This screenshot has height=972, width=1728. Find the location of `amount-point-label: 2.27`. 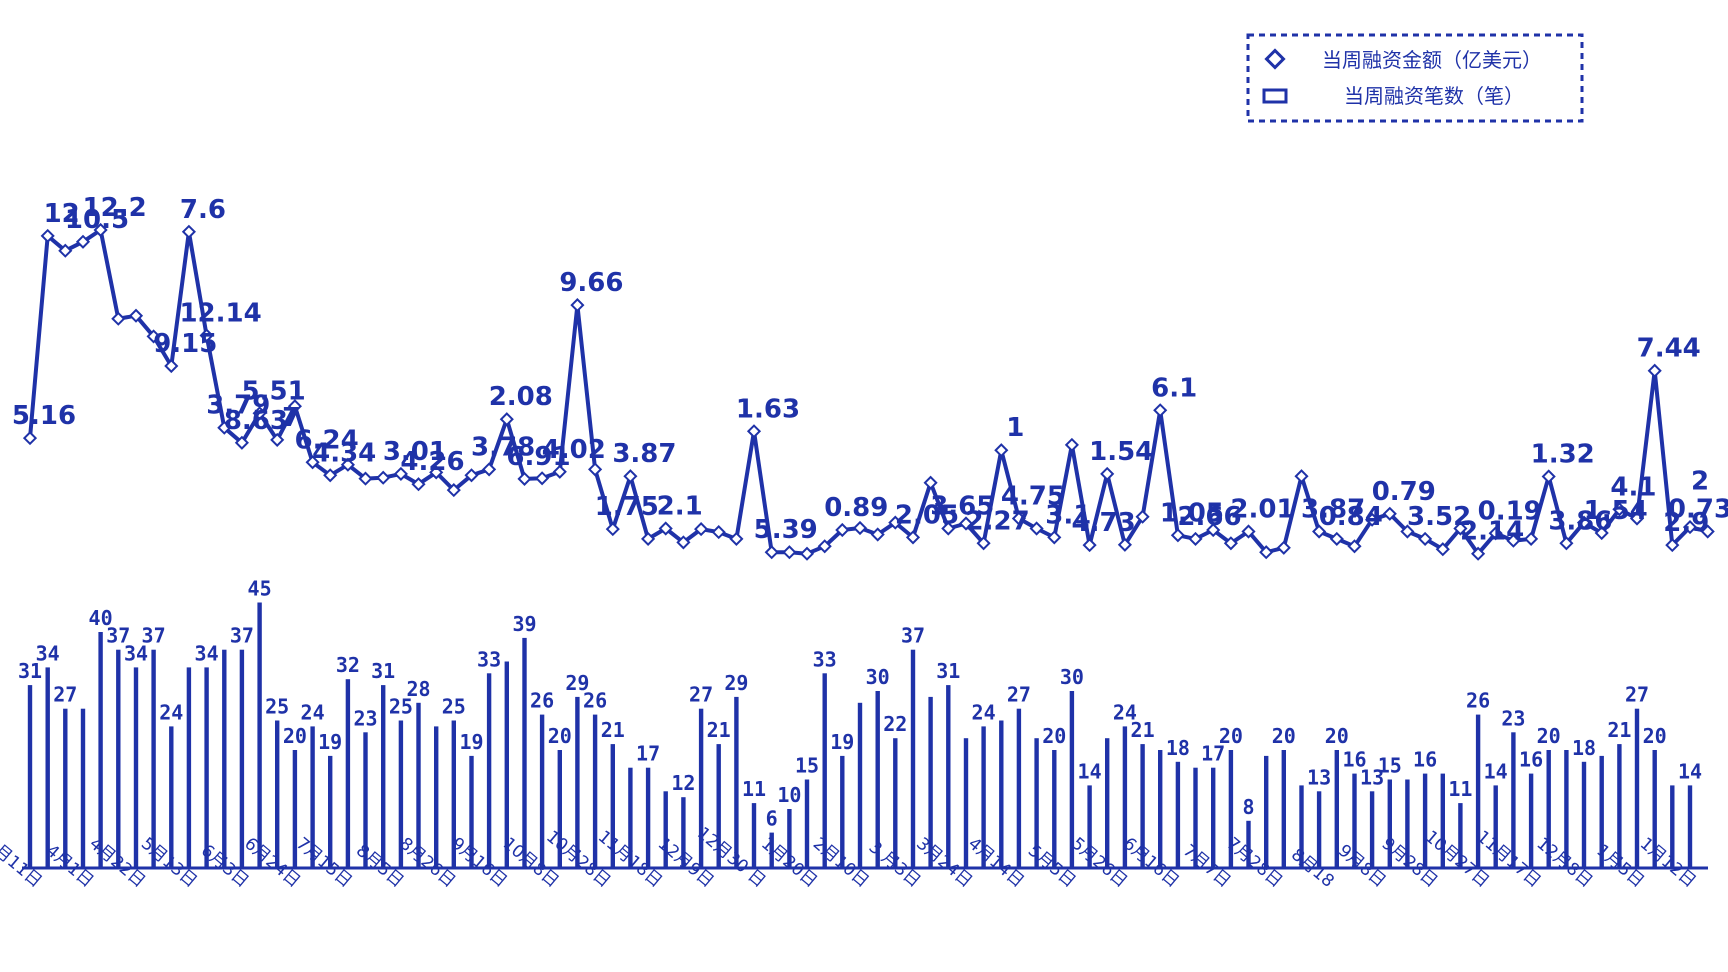

amount-point-label: 2.27 is located at coordinates (998, 521).